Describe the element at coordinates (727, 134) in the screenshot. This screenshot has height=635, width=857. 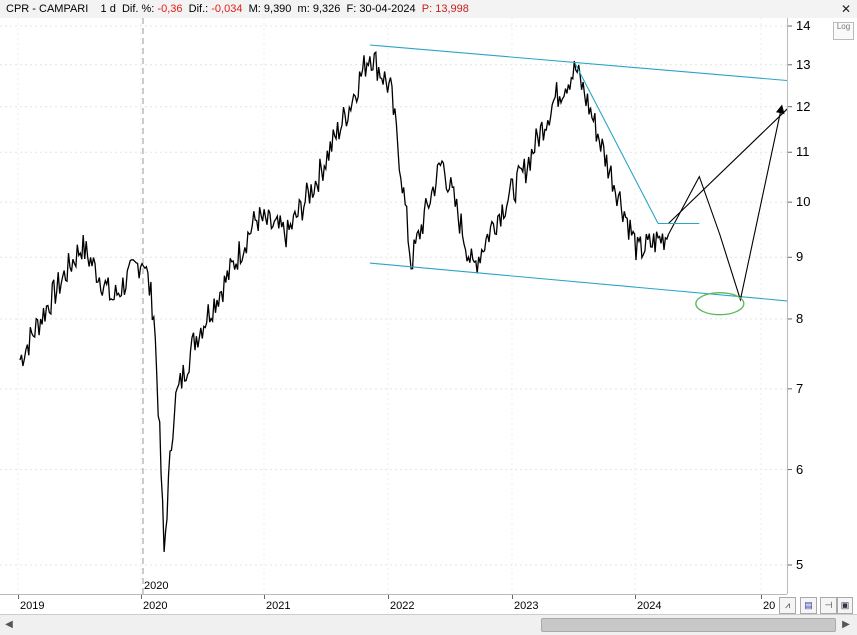
I see `projection-up-arrow` at that location.